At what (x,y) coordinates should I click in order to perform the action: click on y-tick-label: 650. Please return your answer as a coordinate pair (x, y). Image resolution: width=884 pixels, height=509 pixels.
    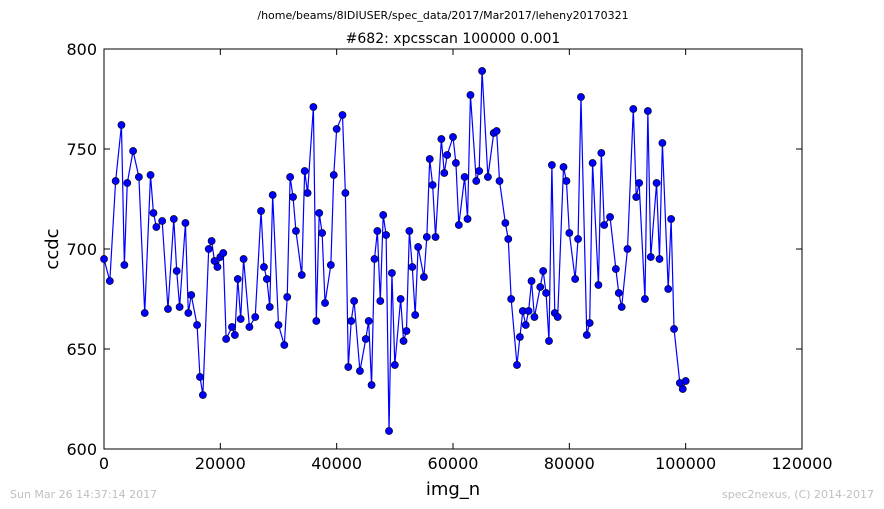
    Looking at the image, I should click on (81, 349).